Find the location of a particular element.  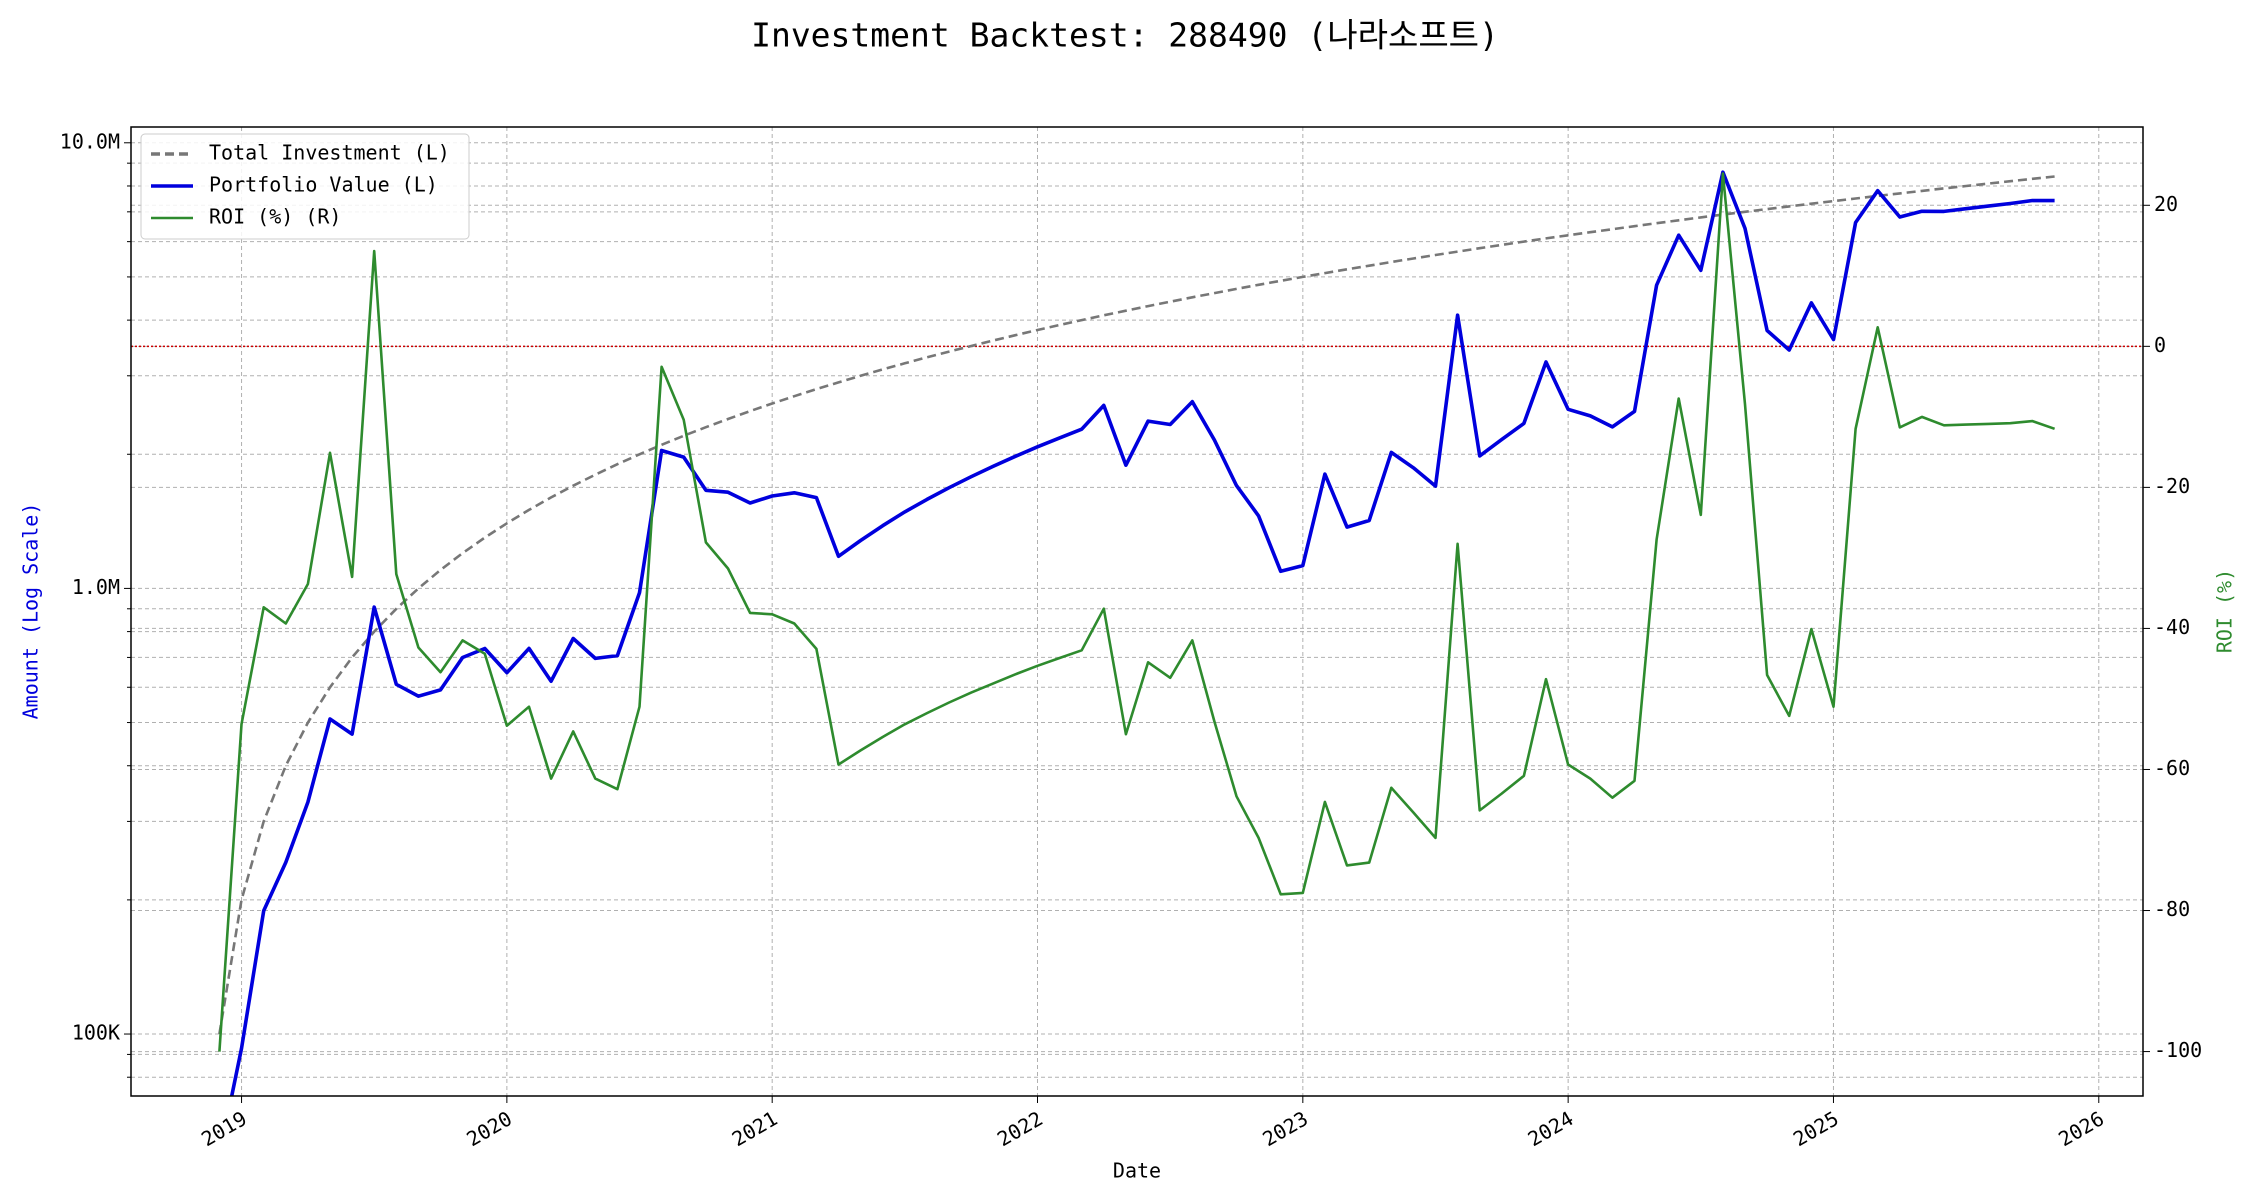

y-tick-label: 1.0M is located at coordinates (96, 587).